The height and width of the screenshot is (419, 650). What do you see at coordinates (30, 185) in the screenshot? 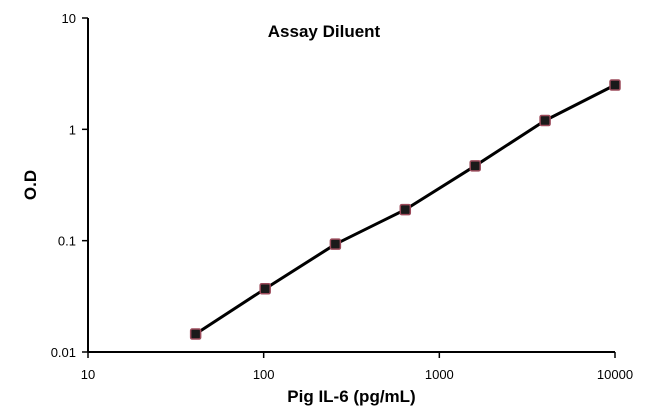
I see `y-axis-title: O.D` at bounding box center [30, 185].